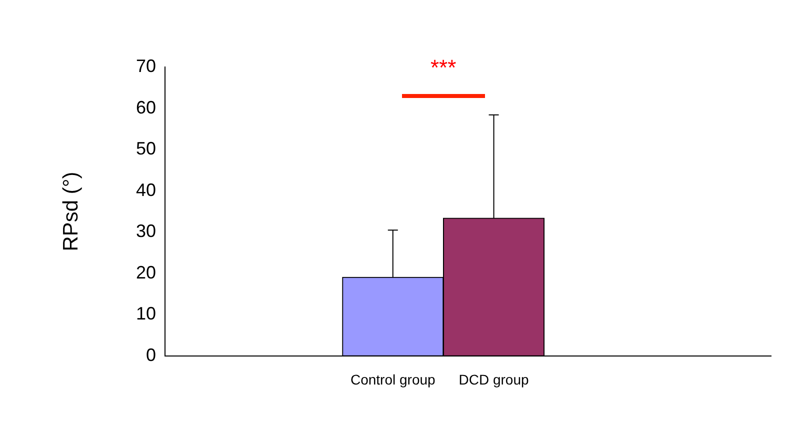 Image resolution: width=807 pixels, height=422 pixels. What do you see at coordinates (443, 67) in the screenshot?
I see `annotation: ***` at bounding box center [443, 67].